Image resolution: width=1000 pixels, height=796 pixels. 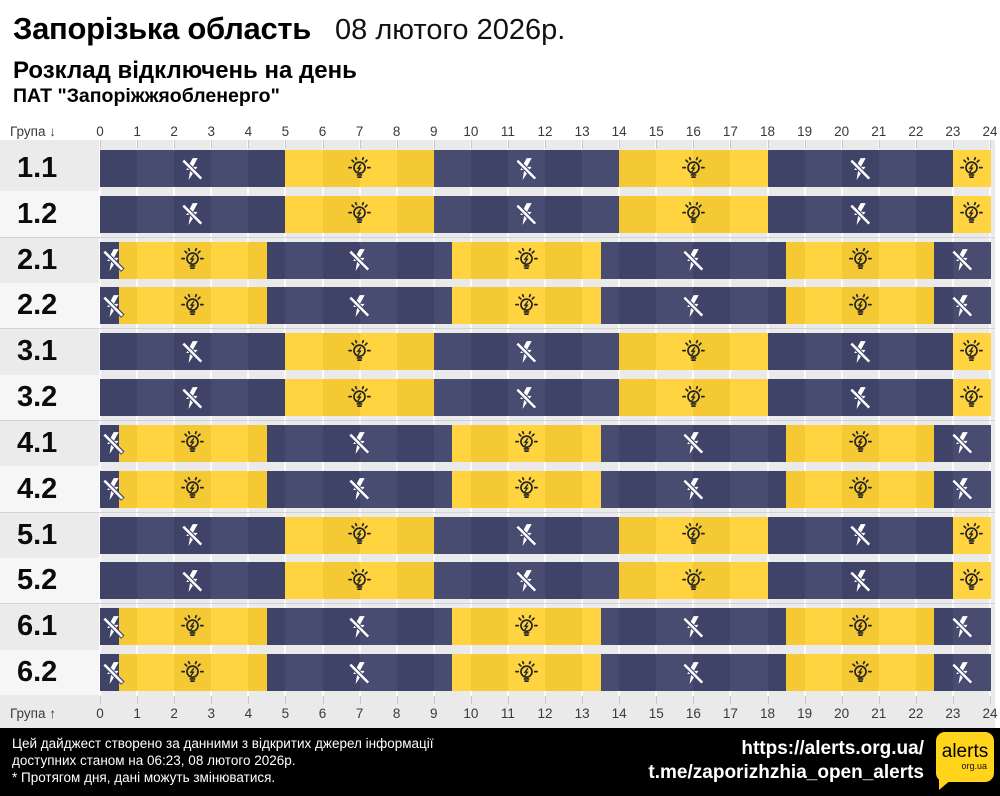 What do you see at coordinates (786, 772) in the screenshot?
I see `telegram-link: t.me/zaporizhzhia_open_alerts` at bounding box center [786, 772].